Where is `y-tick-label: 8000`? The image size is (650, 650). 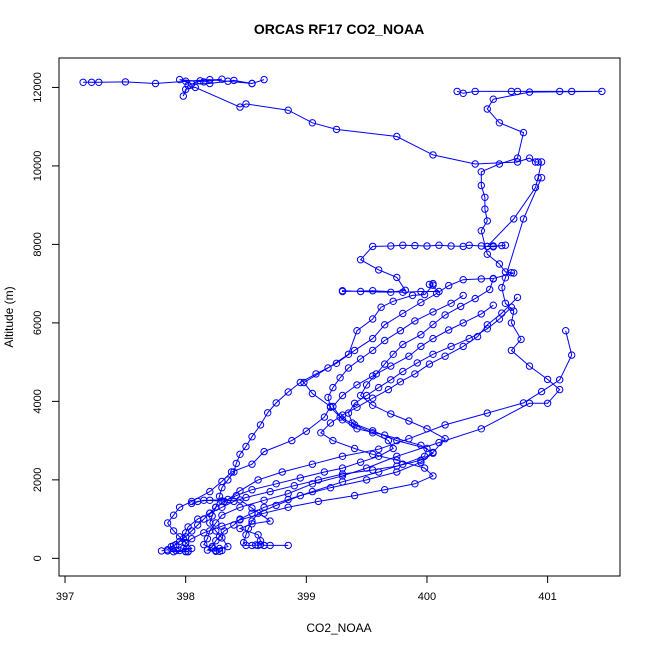
y-tick-label: 8000 is located at coordinates (38, 244).